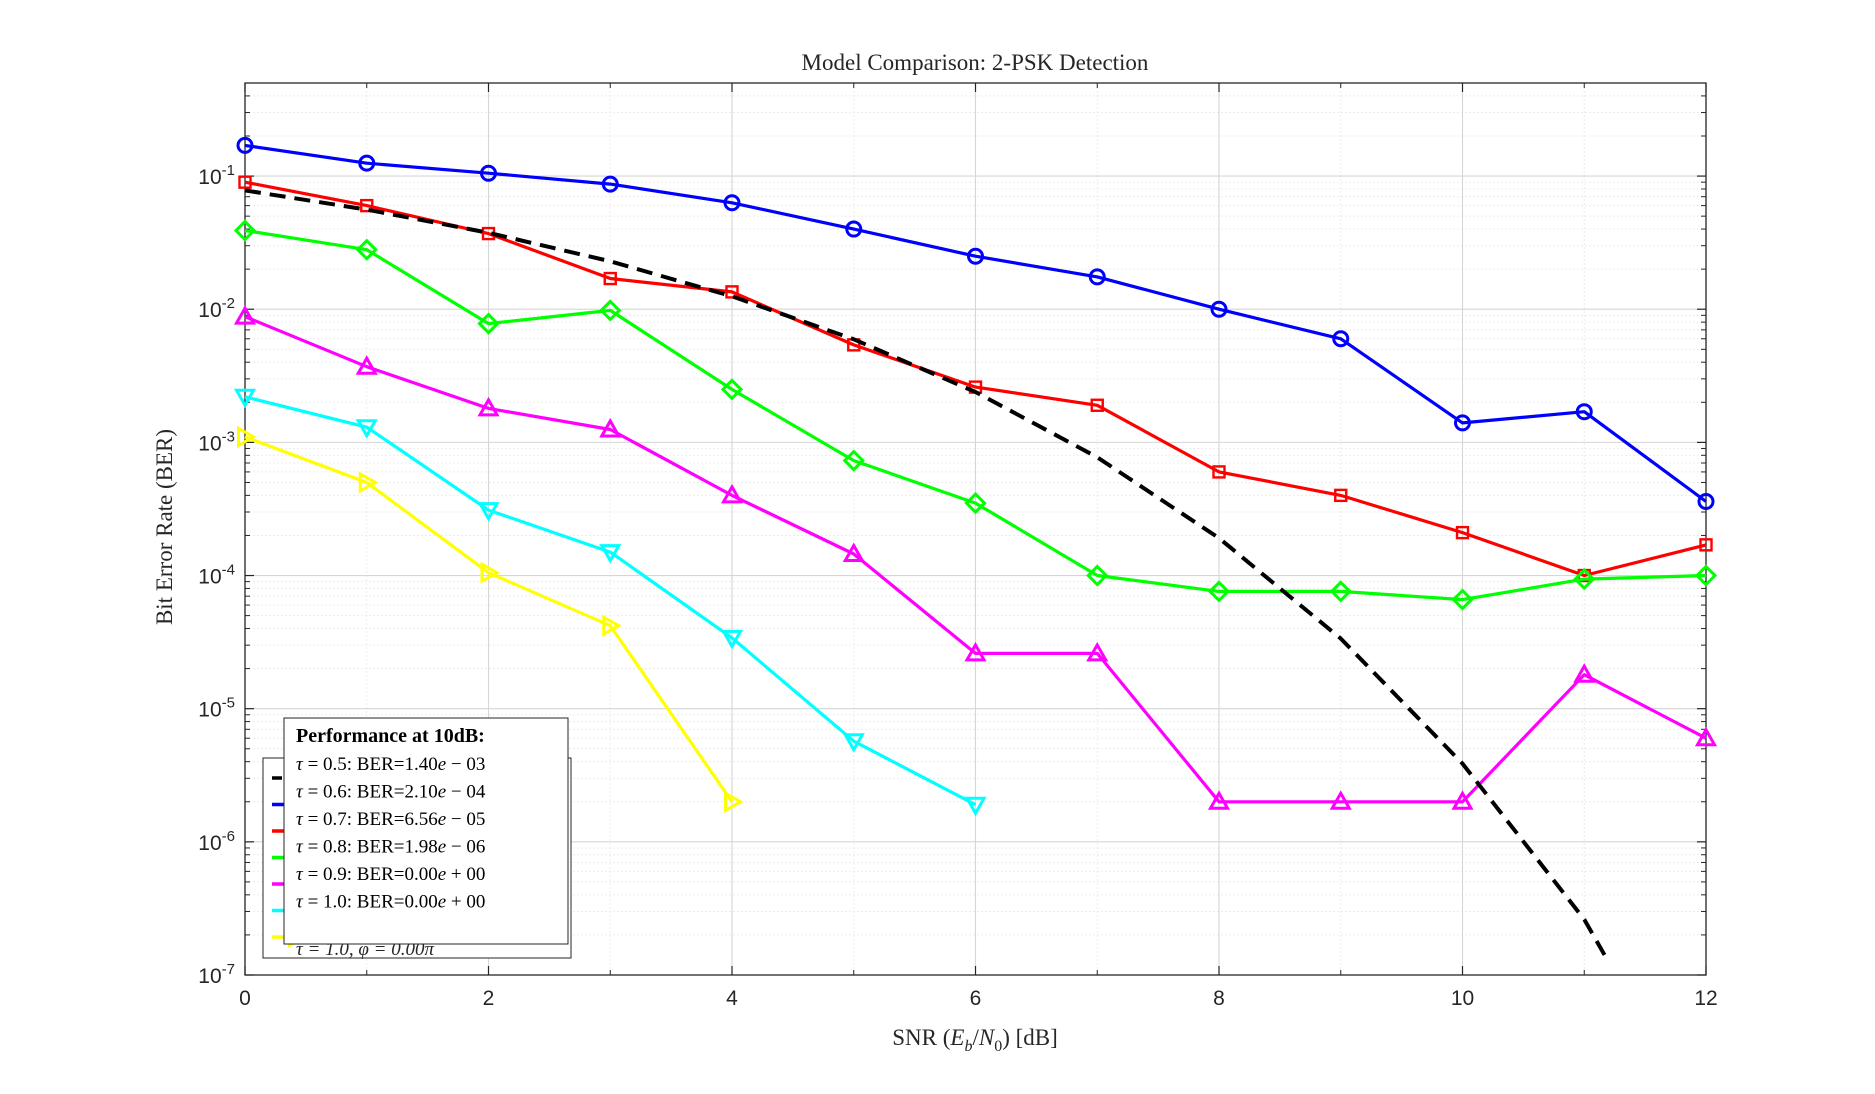 This screenshot has width=1875, height=1094. I want to click on y-tick-label: 10⁻¹, so click(216, 175).